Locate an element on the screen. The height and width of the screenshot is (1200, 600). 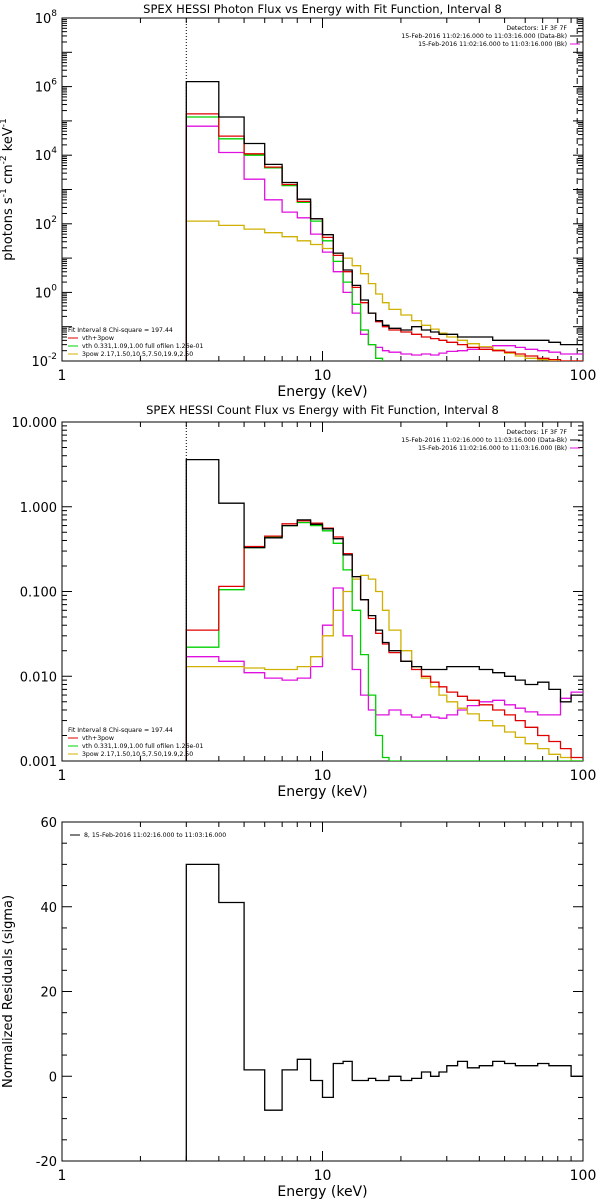
y-label-text: cm is located at coordinates (8, 176).